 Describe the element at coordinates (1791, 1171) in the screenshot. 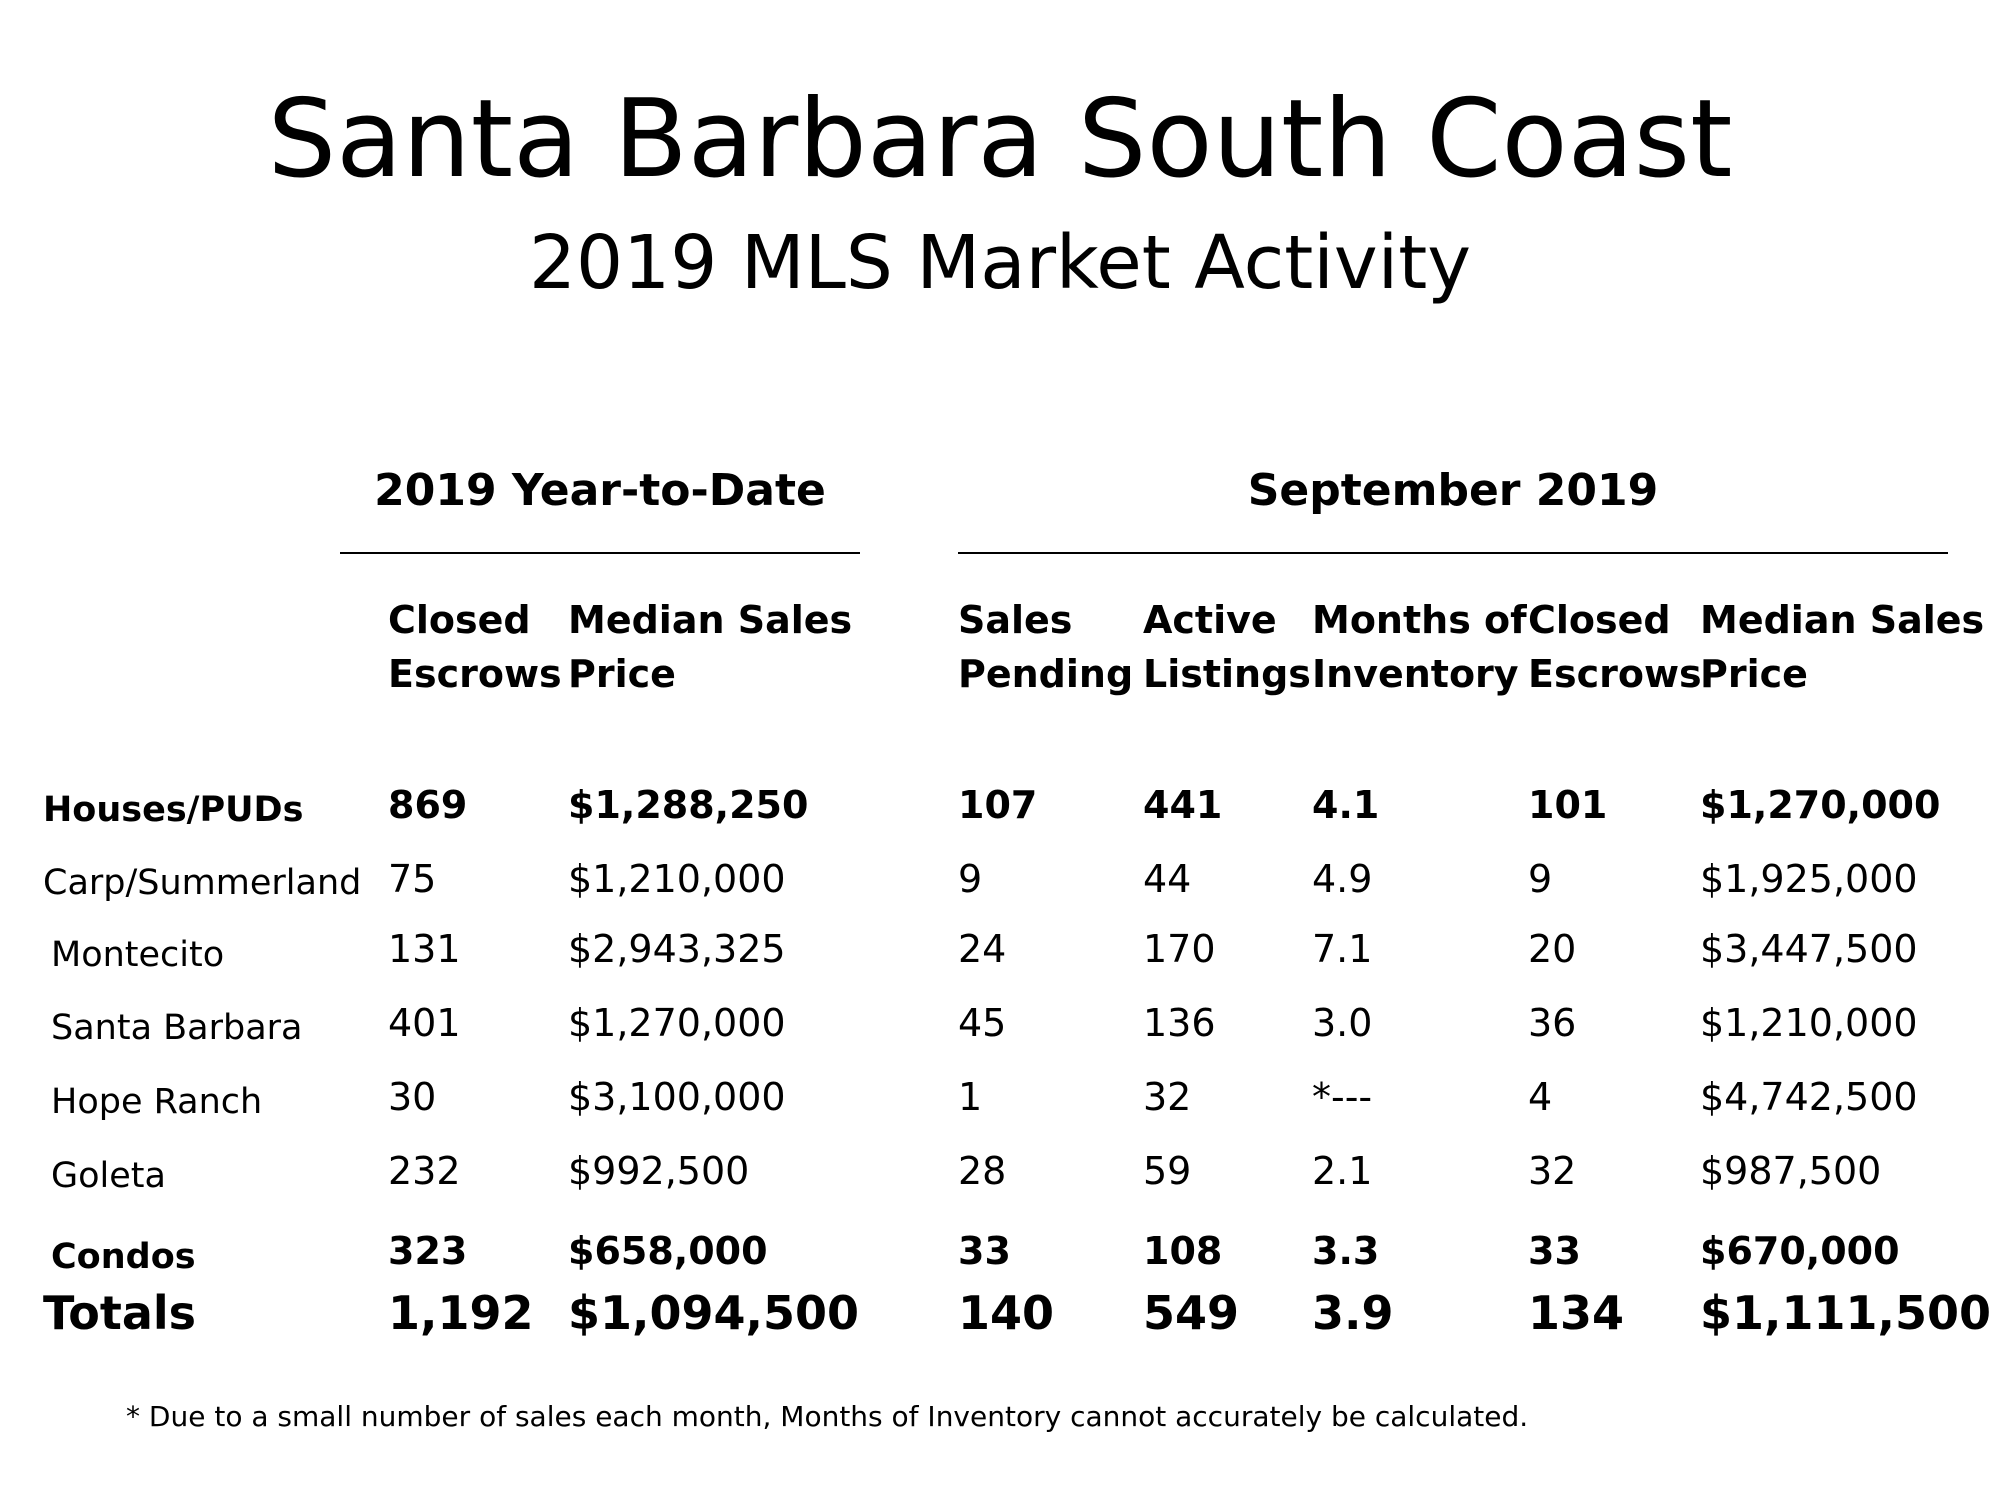

I see `table-cell: $987,500` at that location.